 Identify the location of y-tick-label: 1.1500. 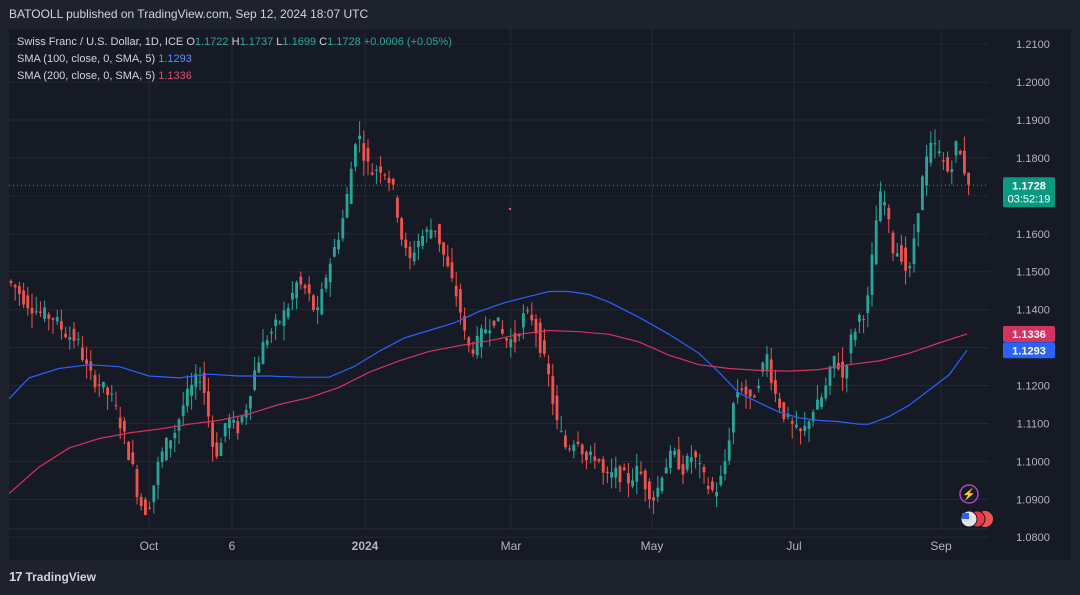
(1033, 273).